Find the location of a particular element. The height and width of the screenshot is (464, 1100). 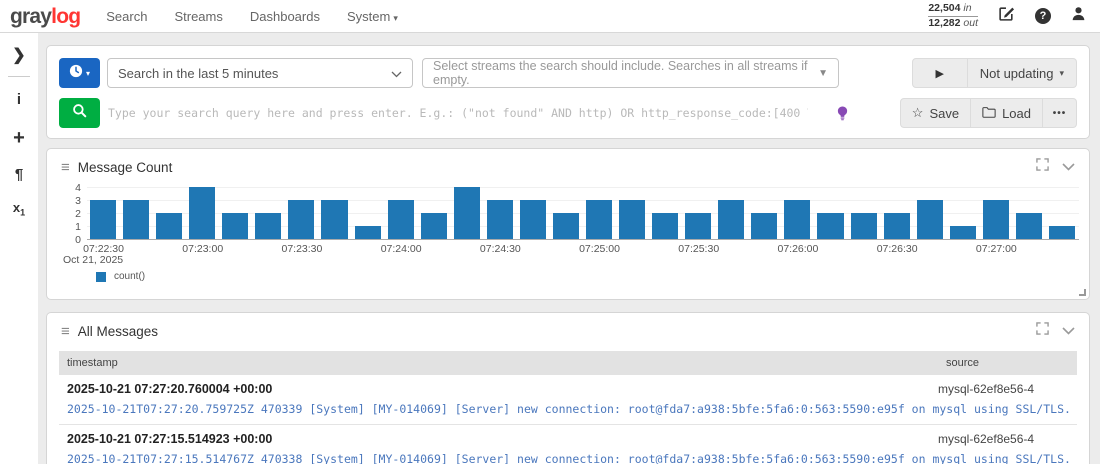

throughput-in-value: 22,504 is located at coordinates (944, 7).